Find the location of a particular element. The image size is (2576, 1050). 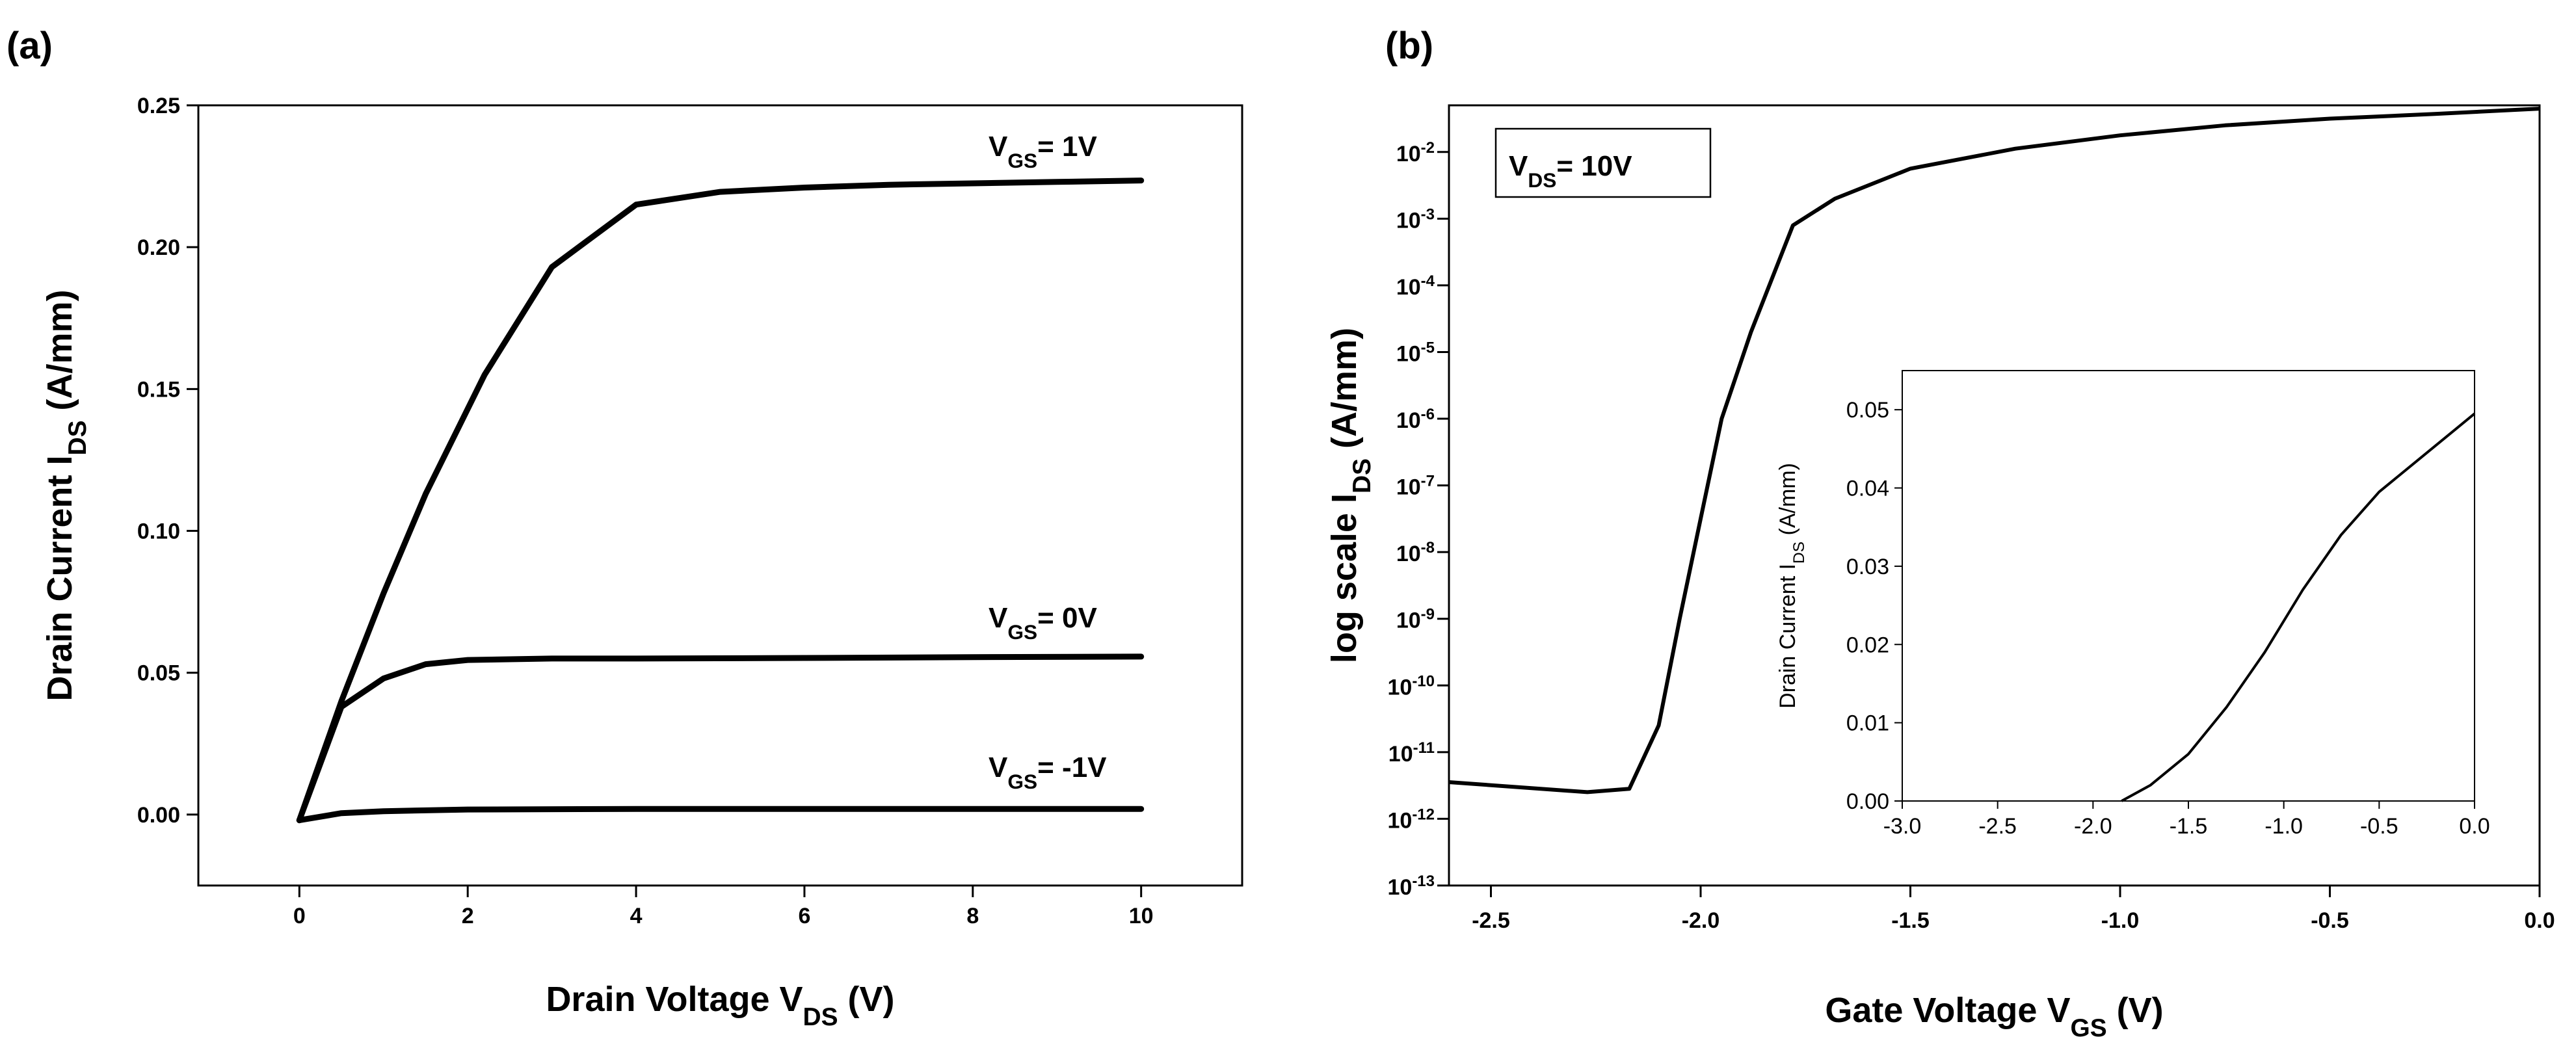

x-axis-label: Gate Voltage VGS (V) is located at coordinates (1994, 1016).